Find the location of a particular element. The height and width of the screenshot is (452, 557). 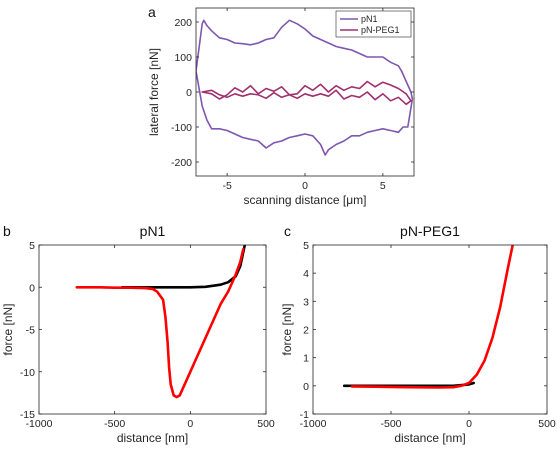

series-line-pn-peg1 is located at coordinates (306, 91).